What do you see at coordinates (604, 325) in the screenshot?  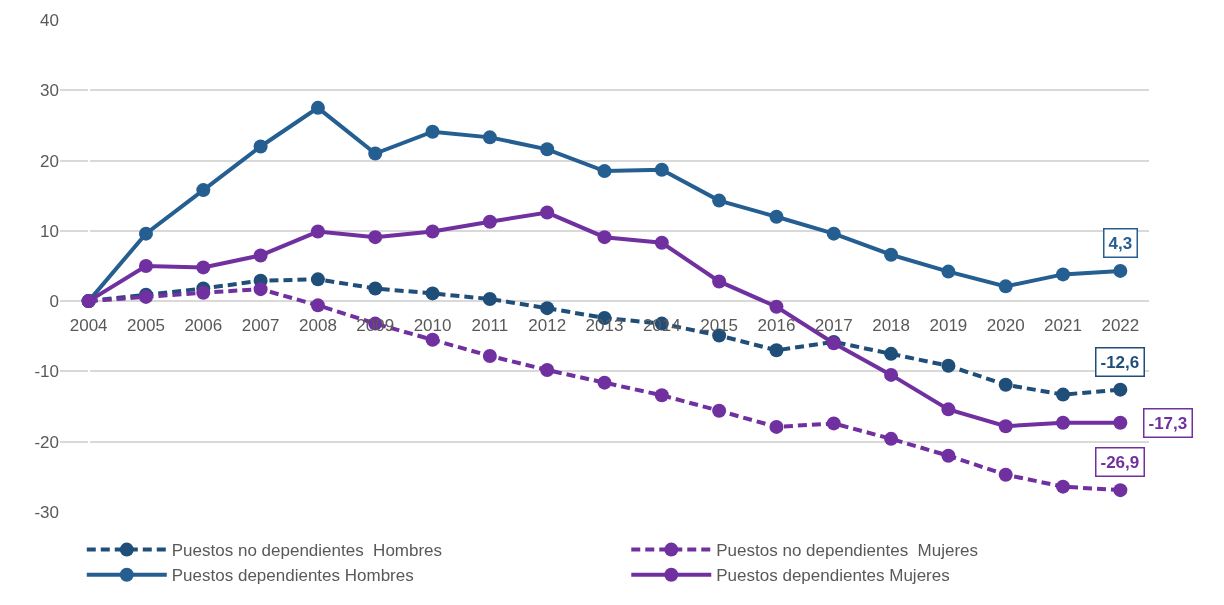 I see `x-tick-label: 2013` at bounding box center [604, 325].